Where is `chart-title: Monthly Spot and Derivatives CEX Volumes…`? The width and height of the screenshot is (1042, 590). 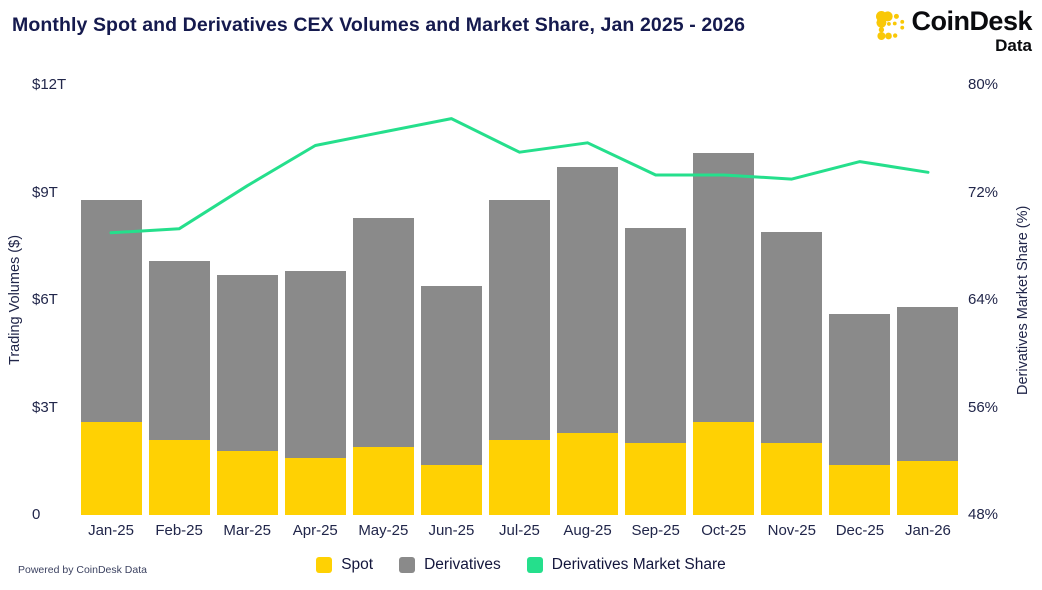
chart-title: Monthly Spot and Derivatives CEX Volumes… is located at coordinates (379, 25).